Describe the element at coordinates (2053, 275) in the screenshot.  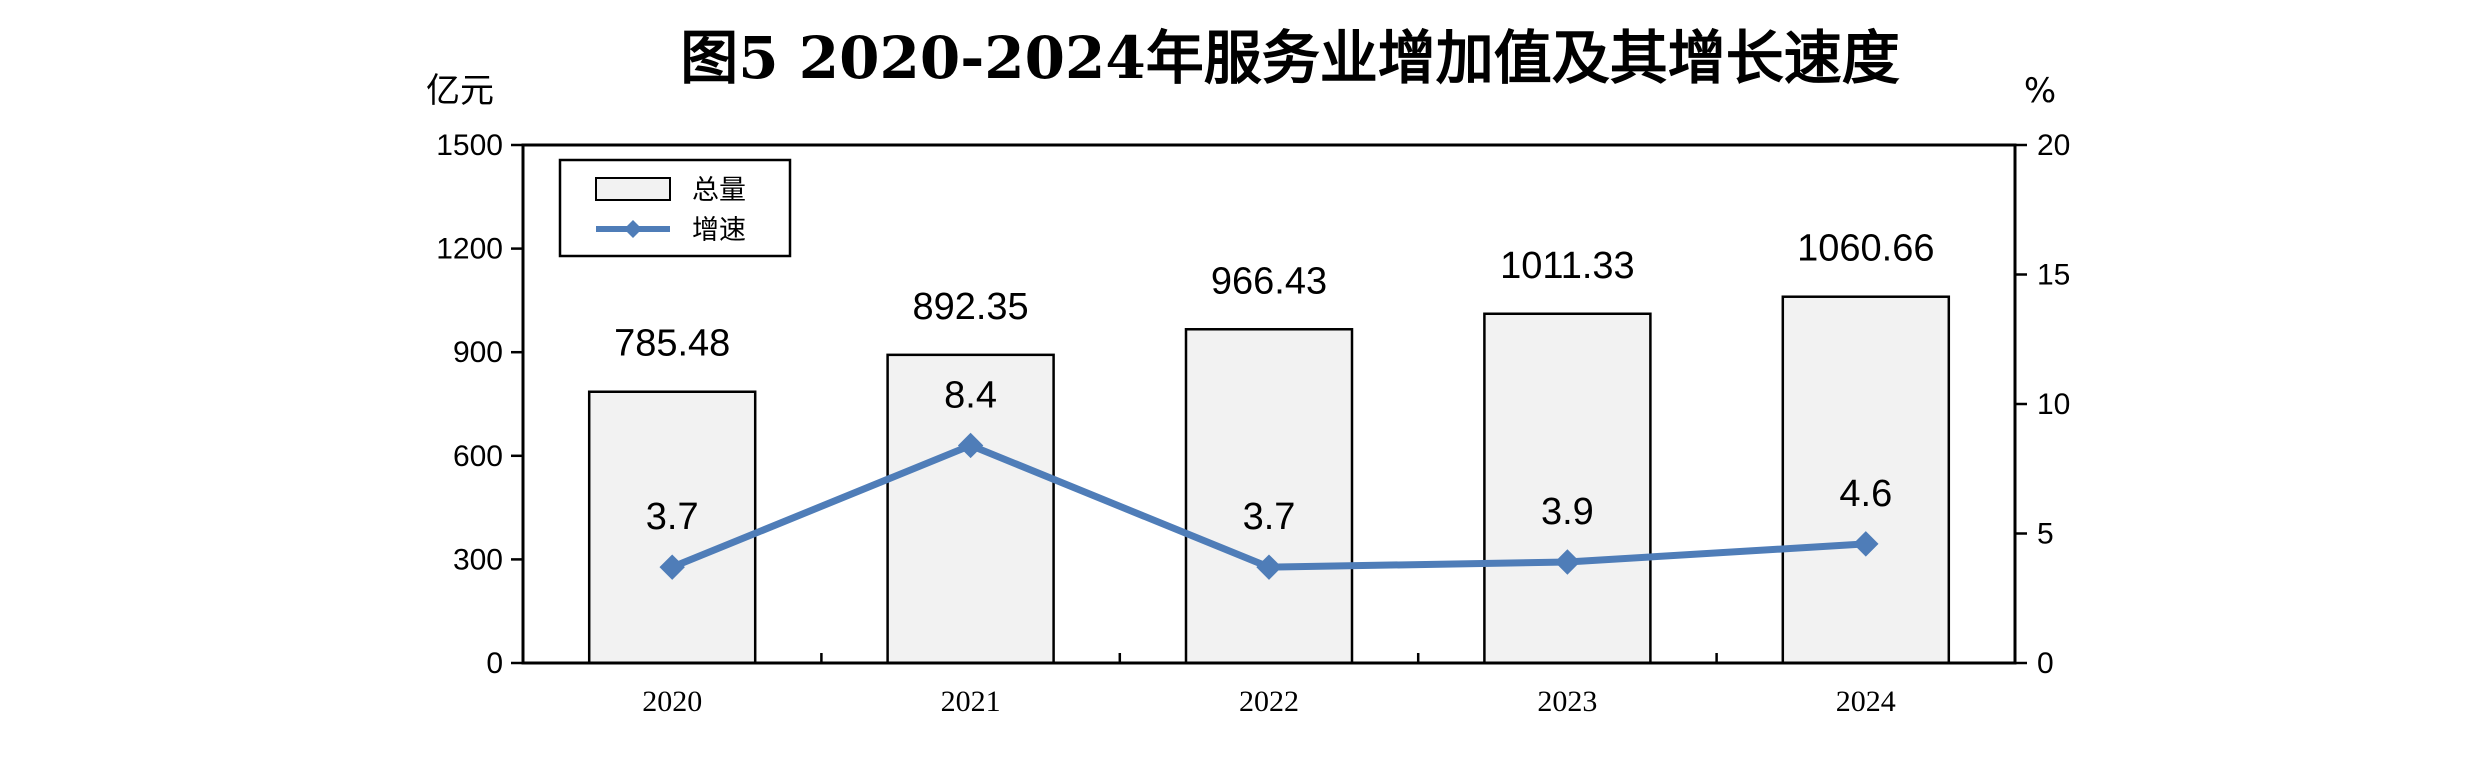
I see `right-axis-tick-label: 15` at that location.